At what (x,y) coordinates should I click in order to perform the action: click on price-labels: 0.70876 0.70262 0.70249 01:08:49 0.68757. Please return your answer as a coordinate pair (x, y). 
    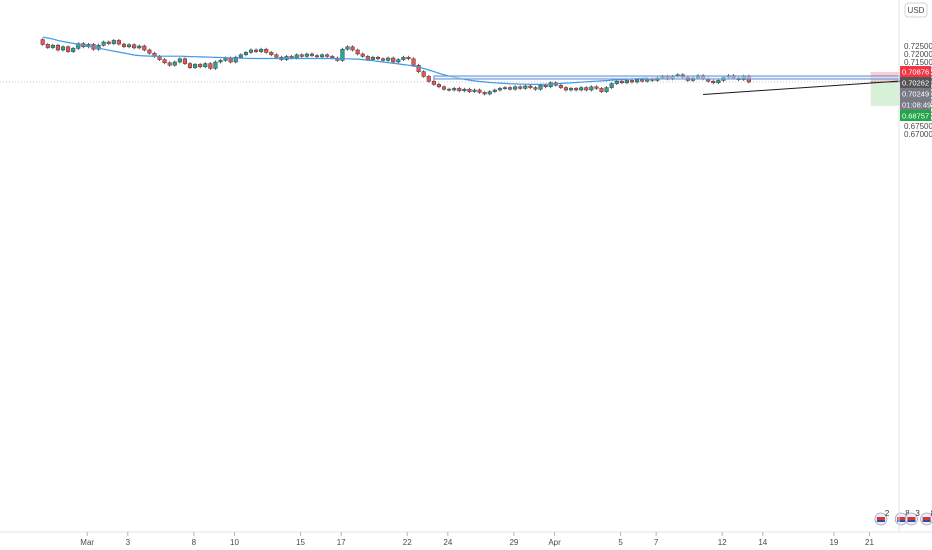
    Looking at the image, I should click on (915, 93).